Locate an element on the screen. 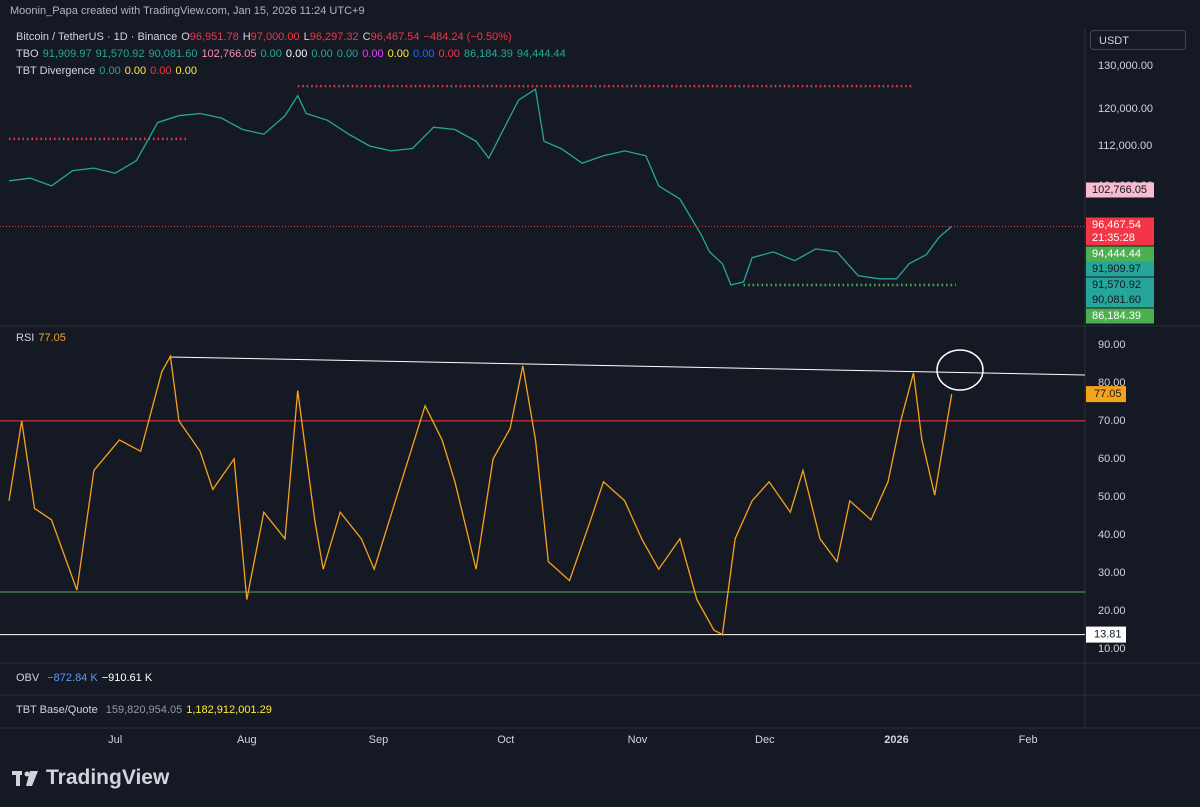 Image resolution: width=1200 pixels, height=807 pixels. symbol: Bitcoin / TetherUS · 1D · Binance is located at coordinates (97, 37).